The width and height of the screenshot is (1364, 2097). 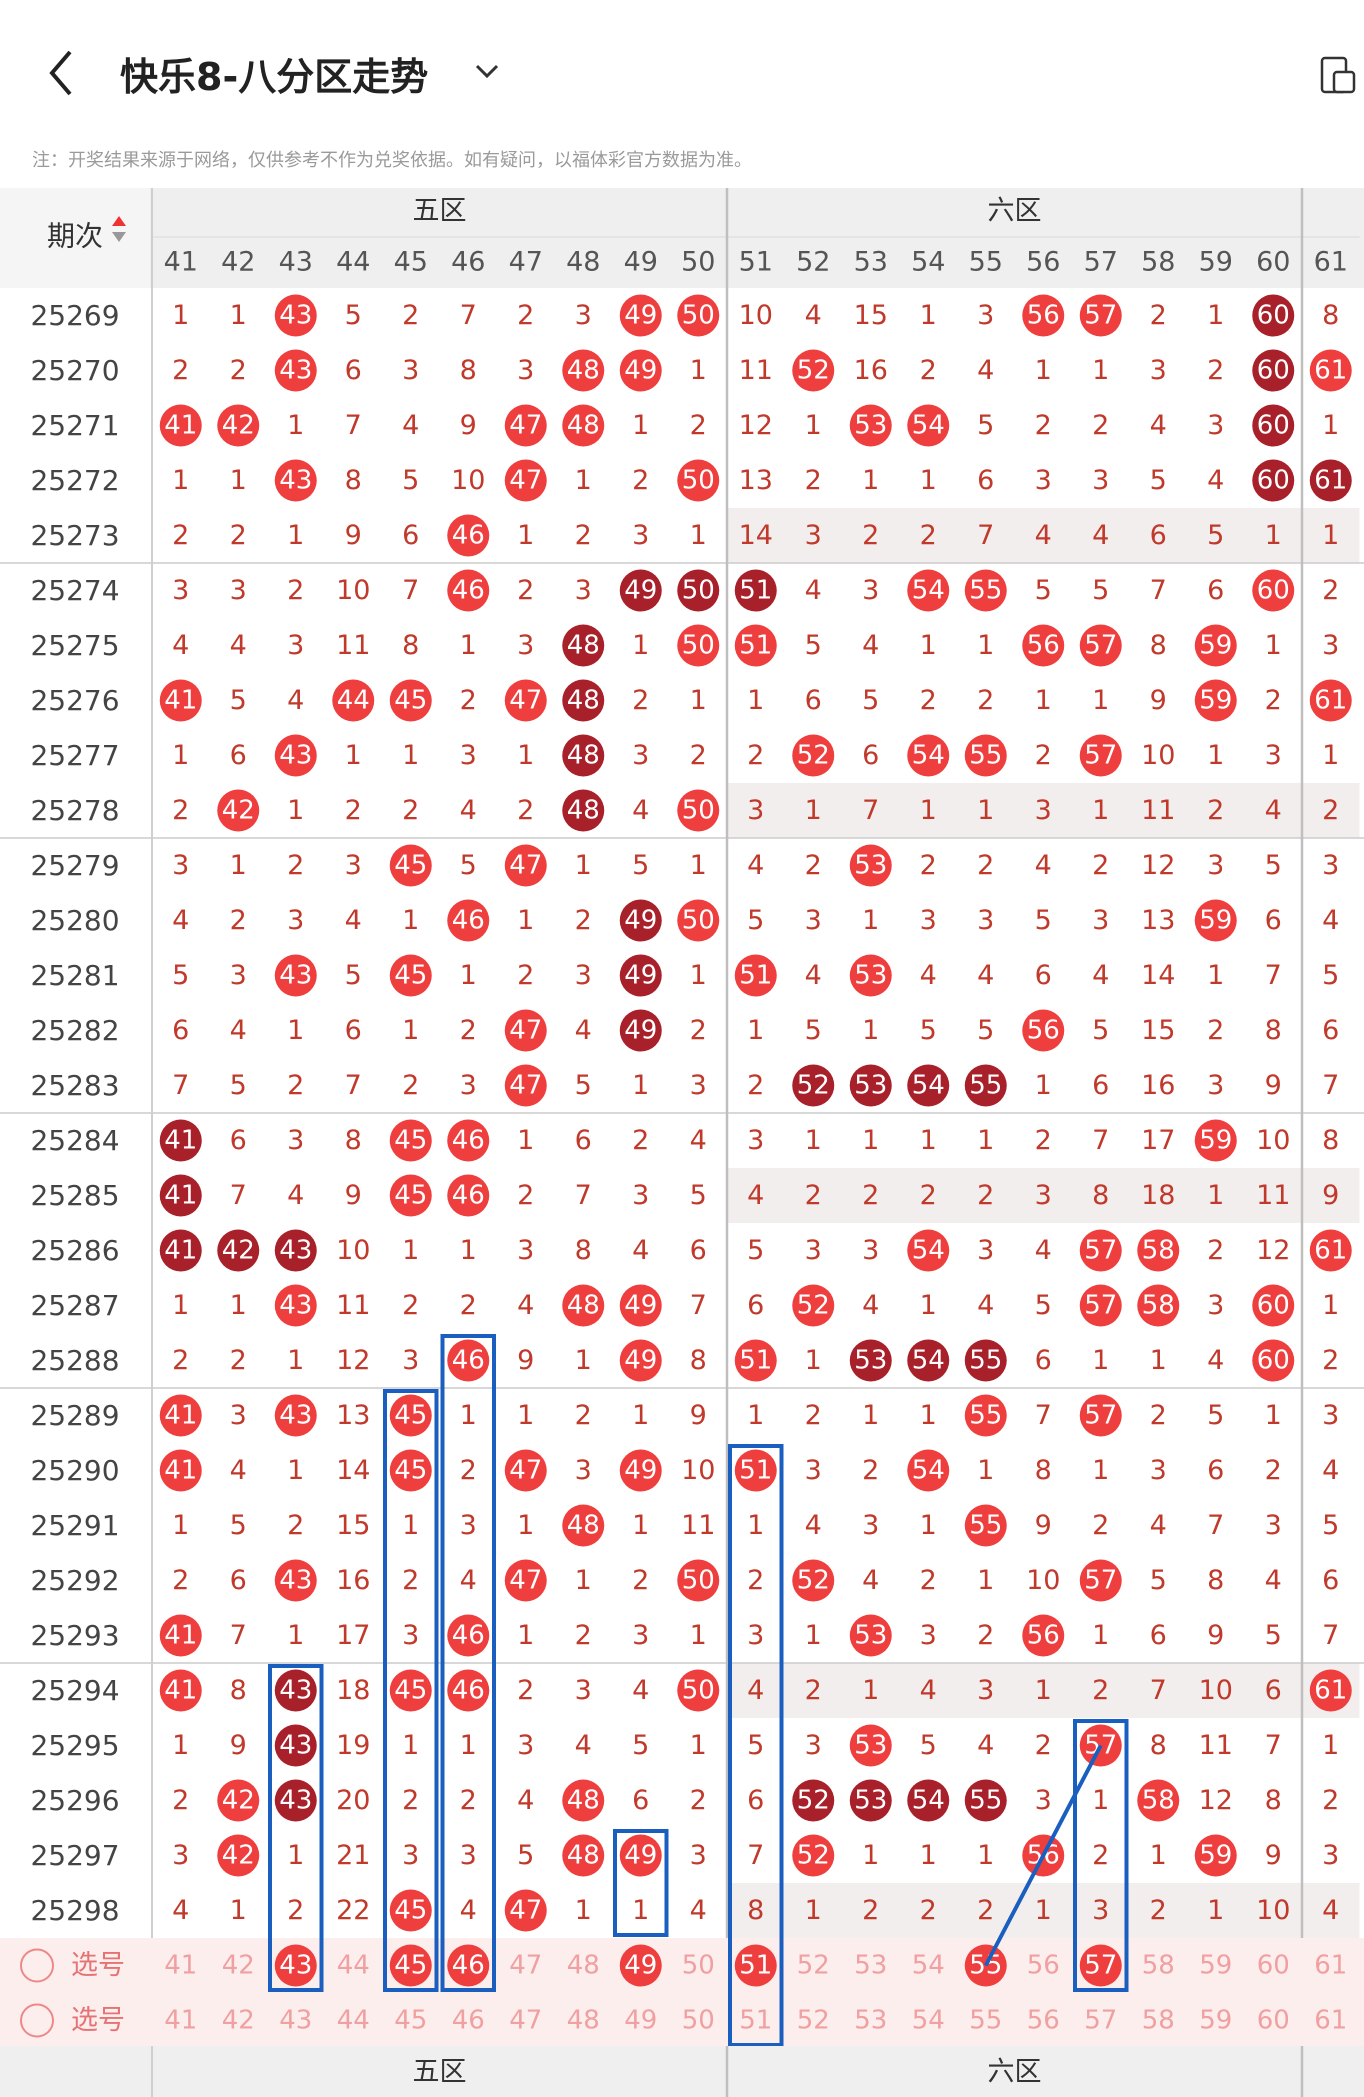 What do you see at coordinates (119, 237) in the screenshot?
I see `sort-down-icon` at bounding box center [119, 237].